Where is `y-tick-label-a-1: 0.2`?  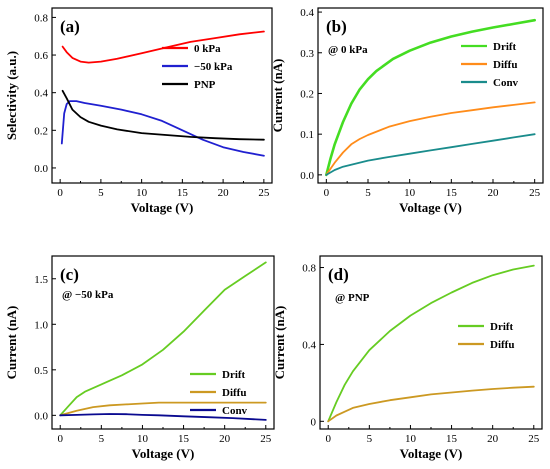
y-tick-label-a-1: 0.2 is located at coordinates (41, 131).